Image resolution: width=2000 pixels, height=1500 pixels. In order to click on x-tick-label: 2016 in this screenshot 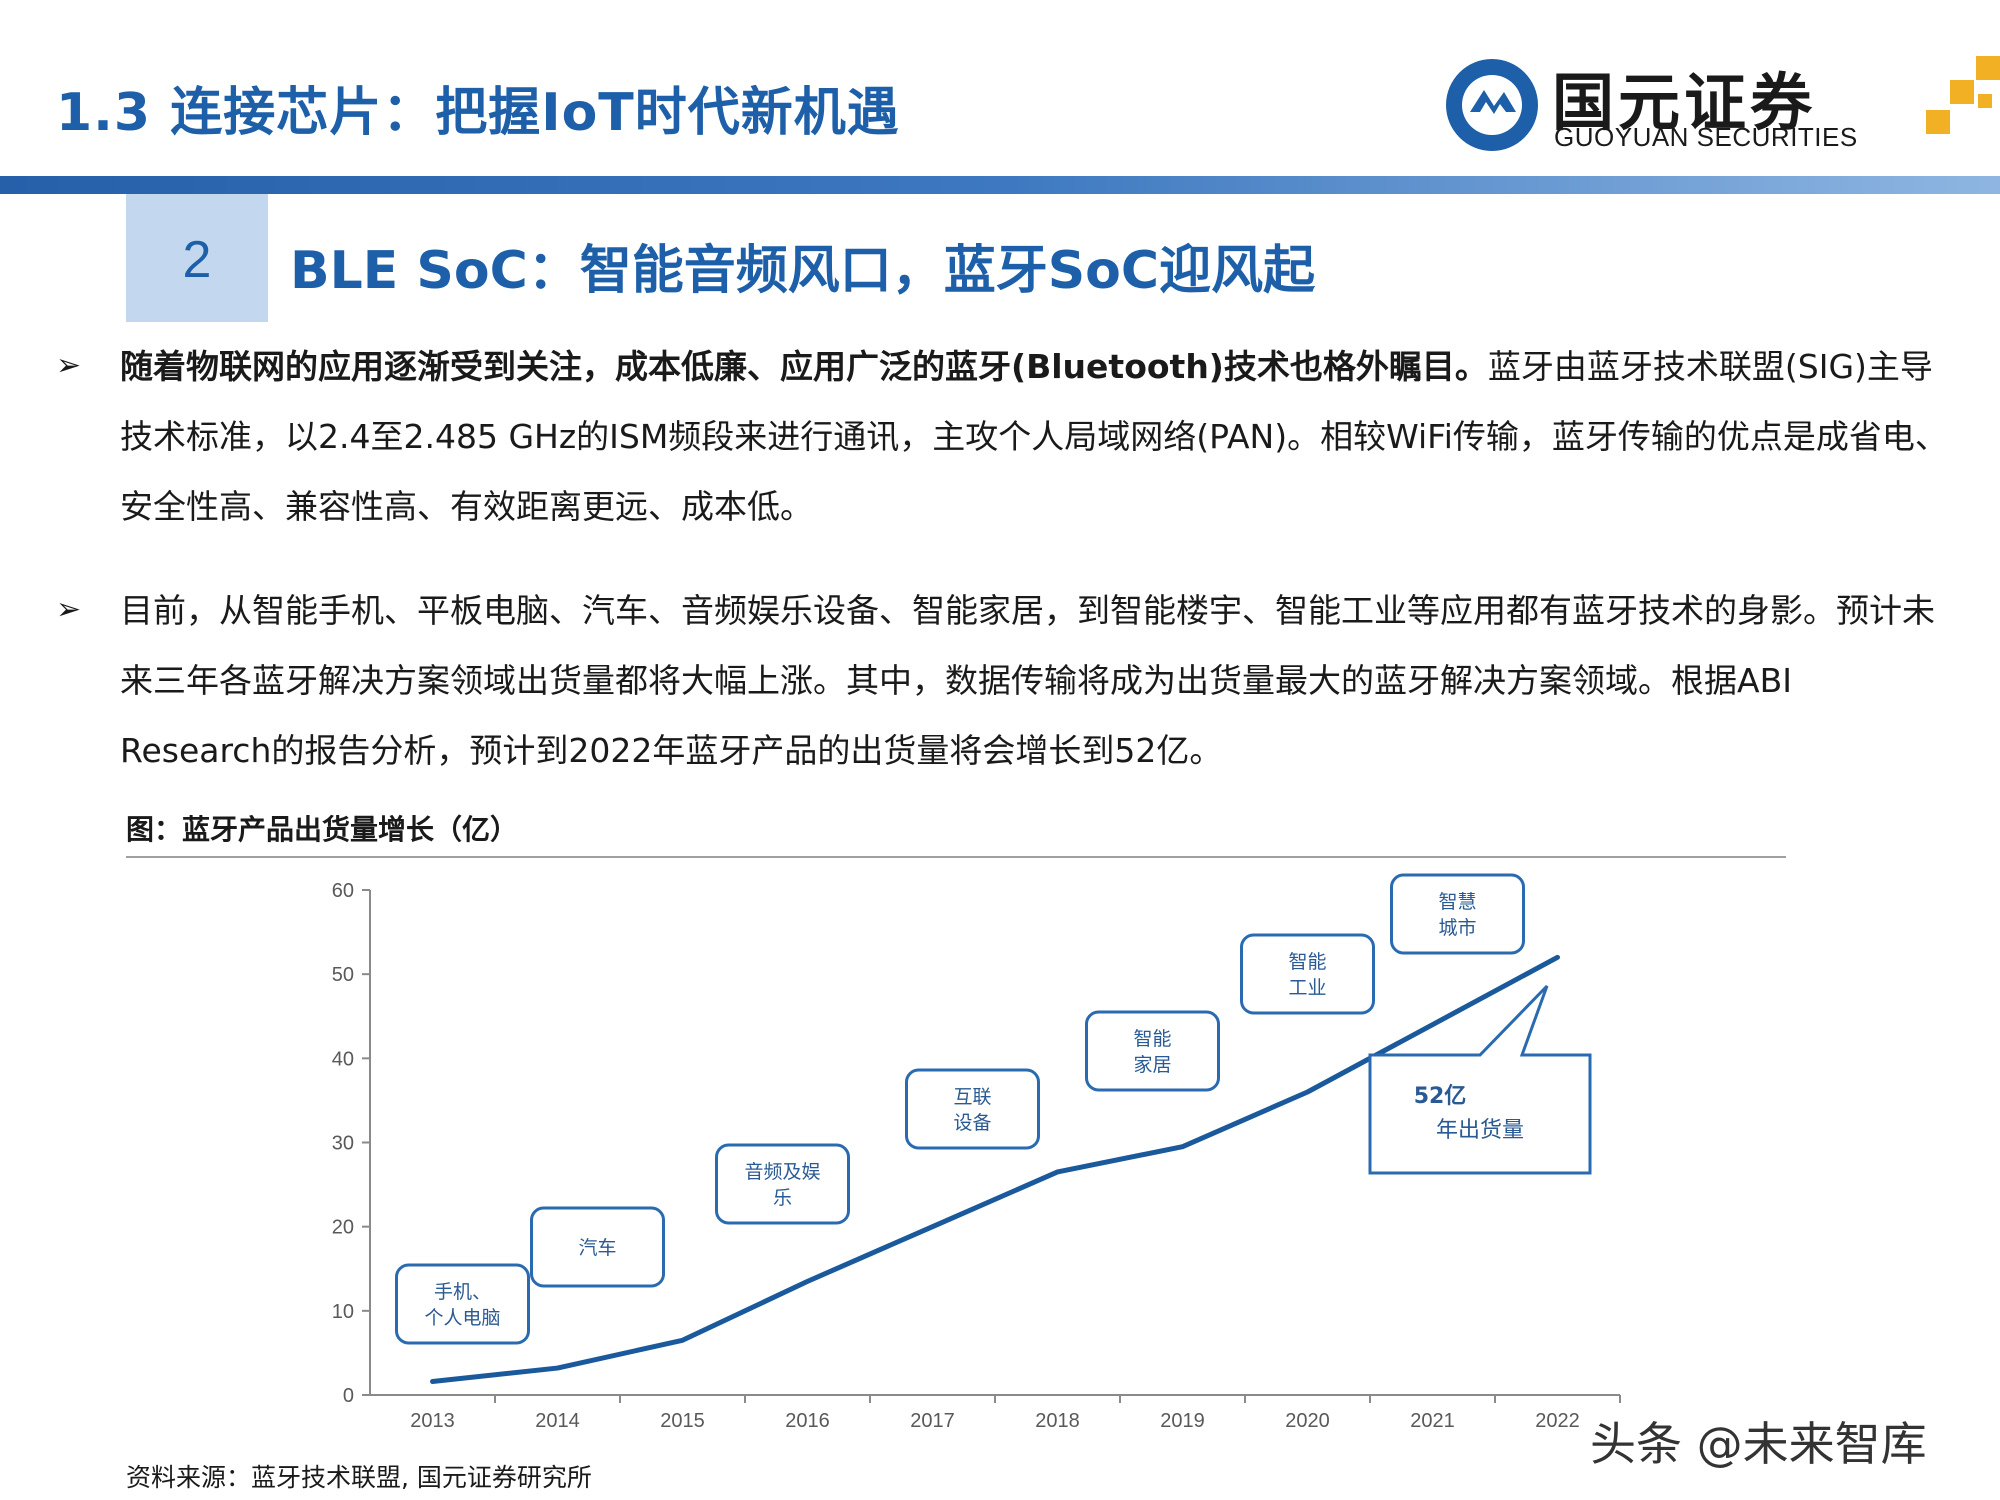, I will do `click(807, 1420)`.